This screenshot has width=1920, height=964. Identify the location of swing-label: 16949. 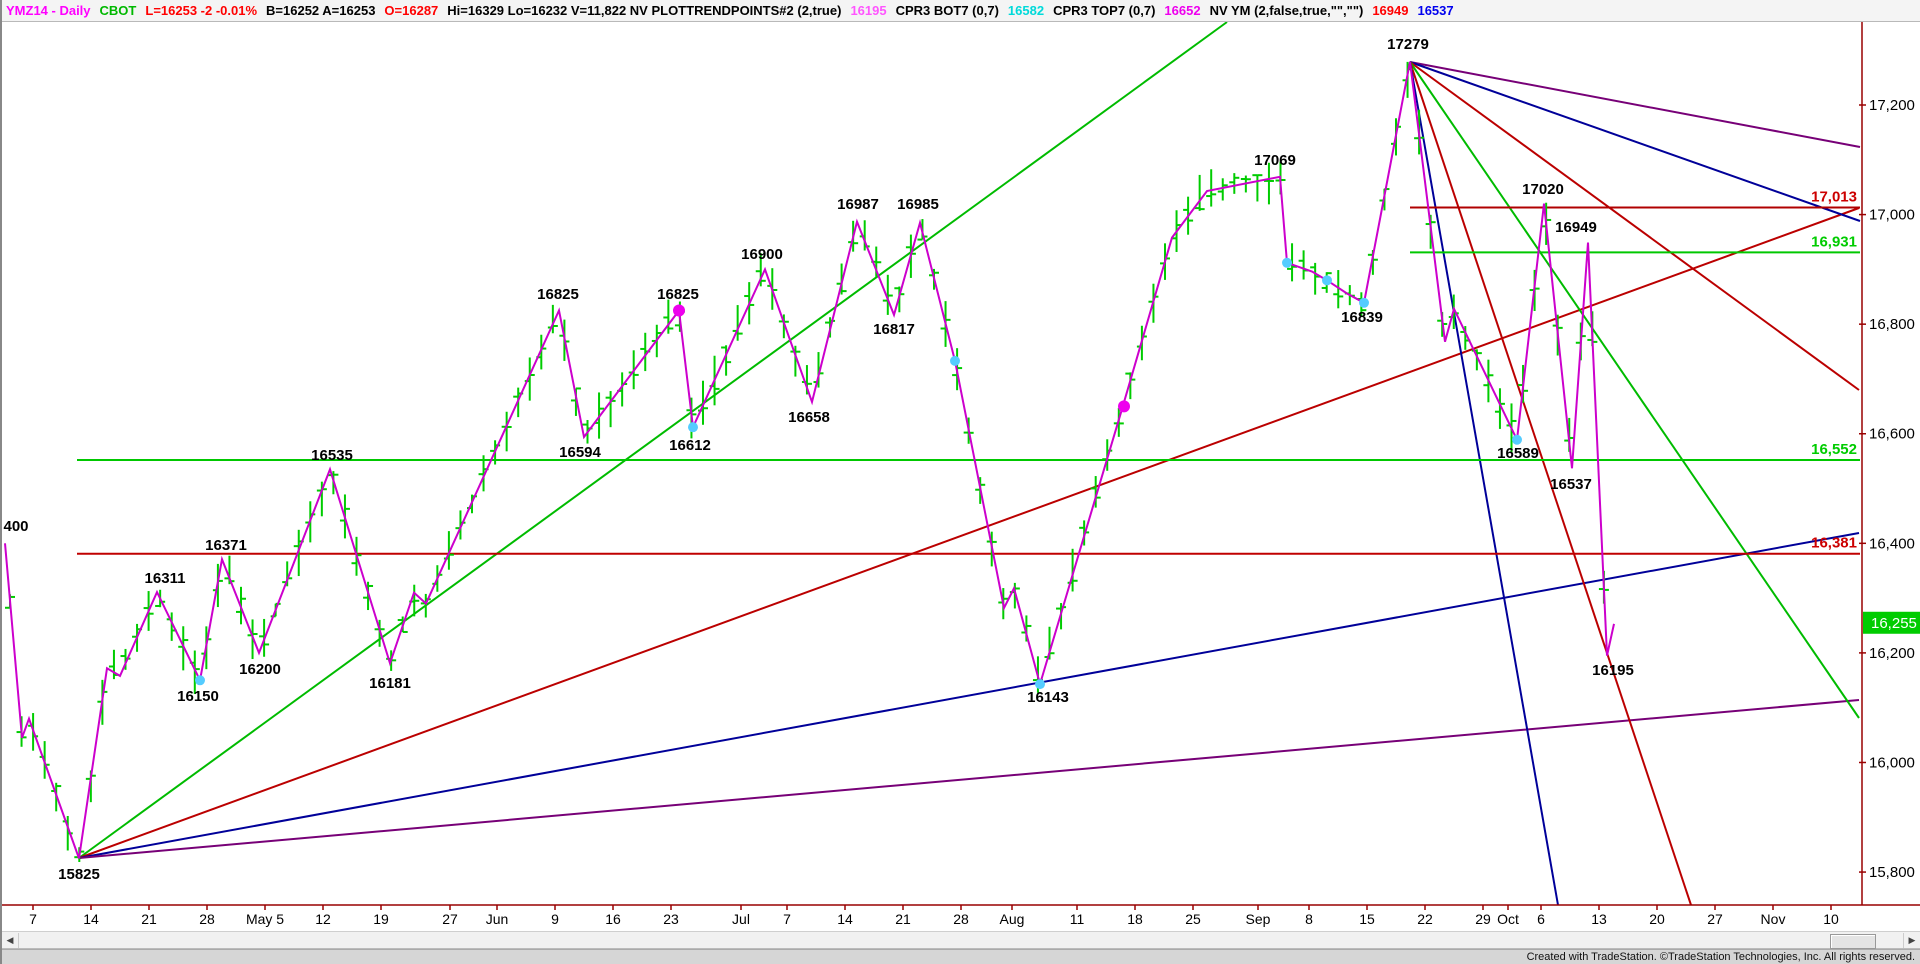
(1576, 227).